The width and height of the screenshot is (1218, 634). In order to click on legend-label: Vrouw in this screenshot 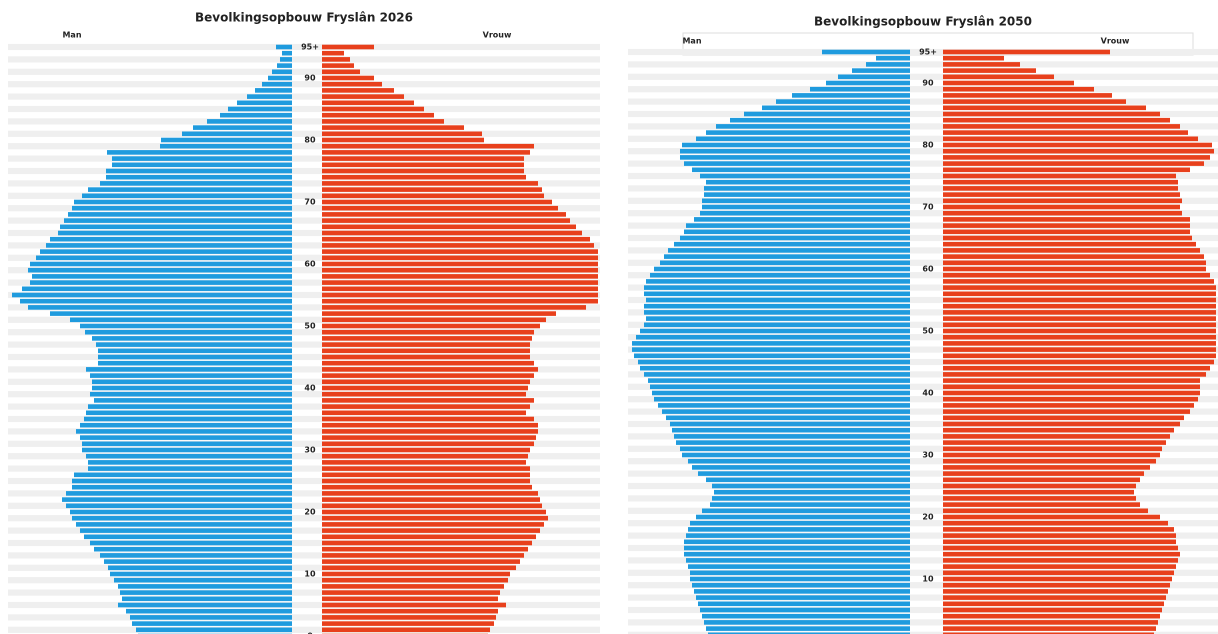, I will do `click(497, 35)`.